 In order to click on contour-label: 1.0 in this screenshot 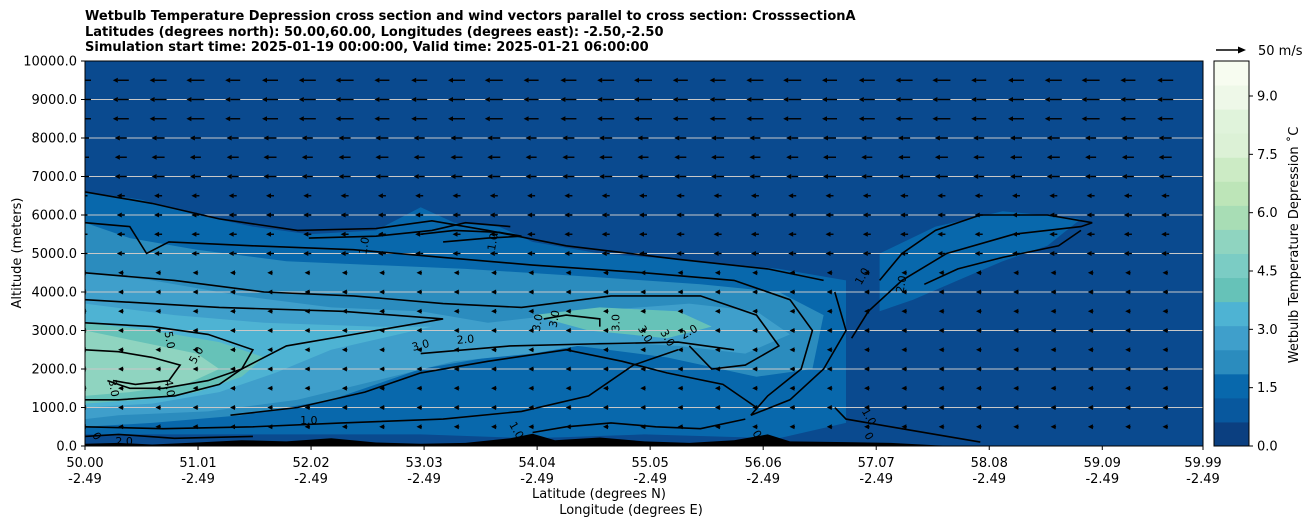, I will do `click(493, 241)`.